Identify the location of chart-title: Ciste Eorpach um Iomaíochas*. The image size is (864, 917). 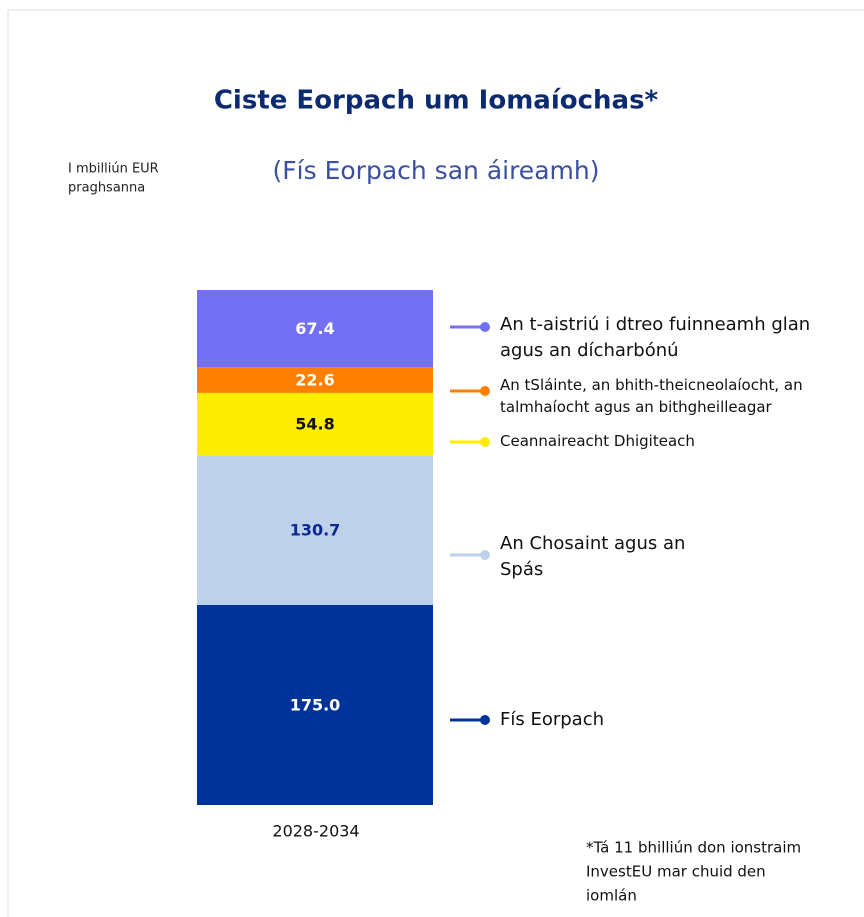
(436, 101).